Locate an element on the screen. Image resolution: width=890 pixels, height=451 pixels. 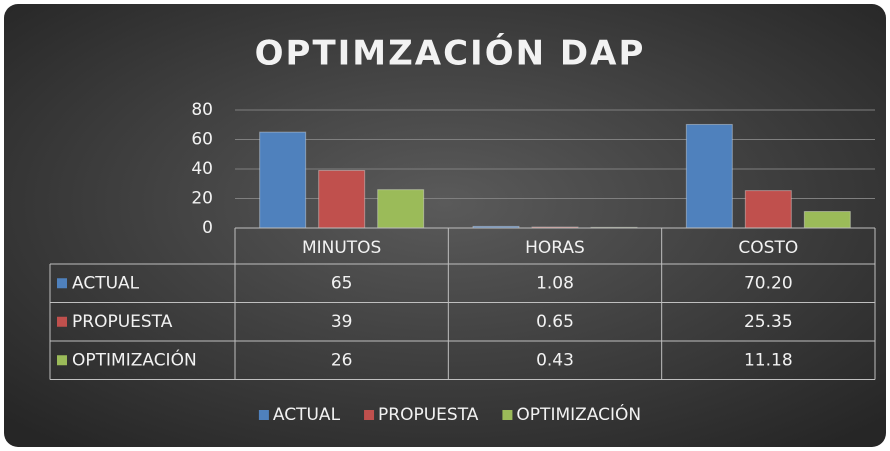
table-cell: 65 is located at coordinates (342, 283).